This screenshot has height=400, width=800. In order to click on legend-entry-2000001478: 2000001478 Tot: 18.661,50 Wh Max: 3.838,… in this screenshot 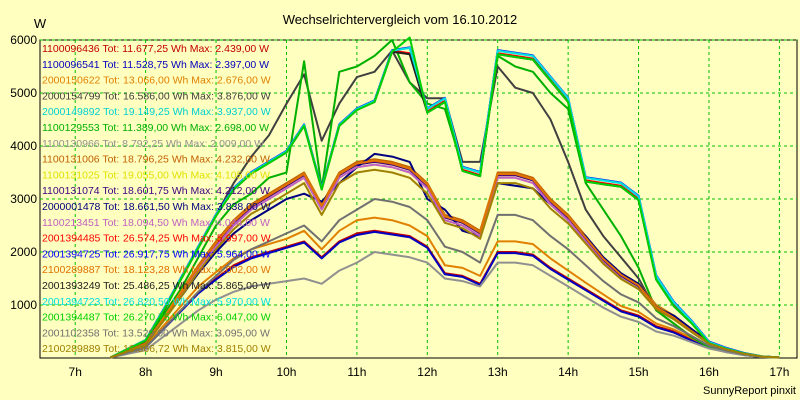, I will do `click(156, 207)`.